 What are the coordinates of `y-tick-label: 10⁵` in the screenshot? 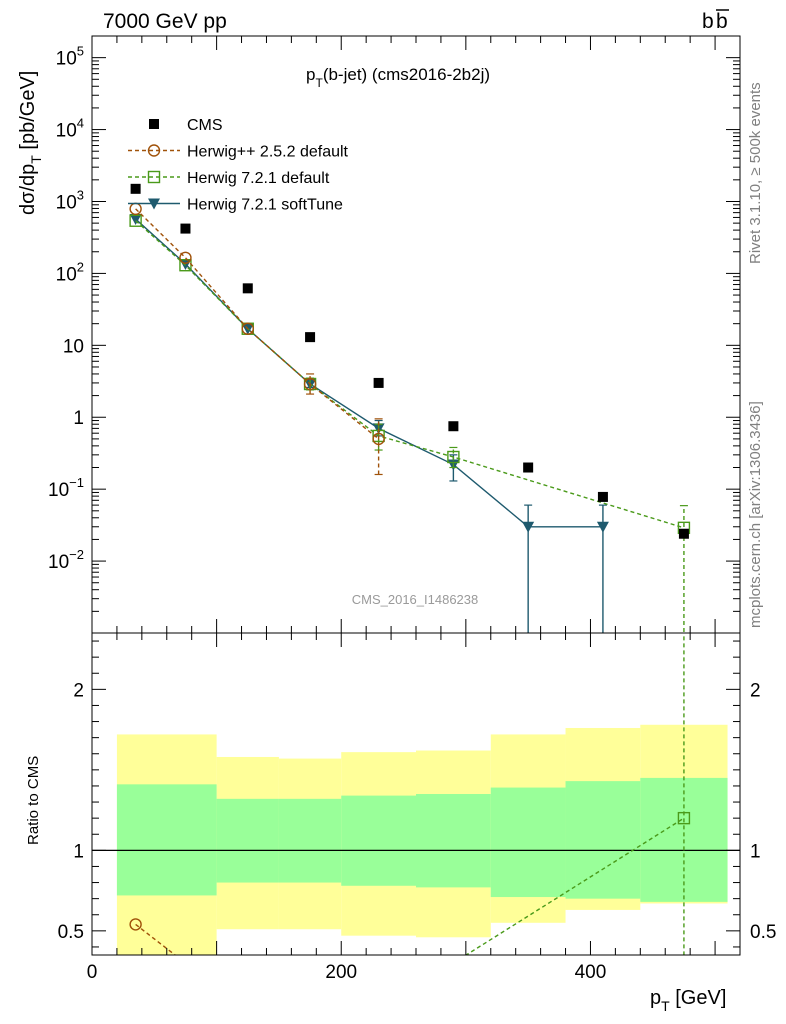 It's located at (70, 57).